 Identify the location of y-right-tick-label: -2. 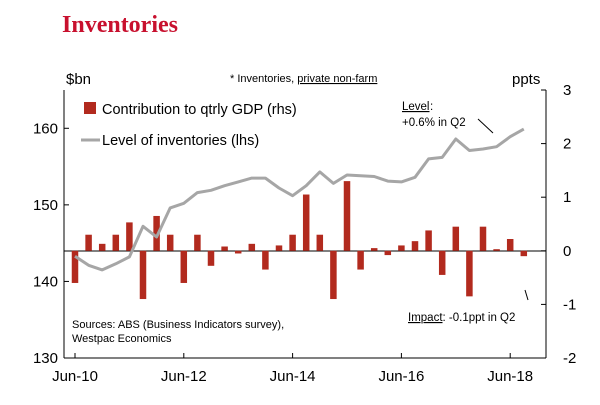
(569, 358).